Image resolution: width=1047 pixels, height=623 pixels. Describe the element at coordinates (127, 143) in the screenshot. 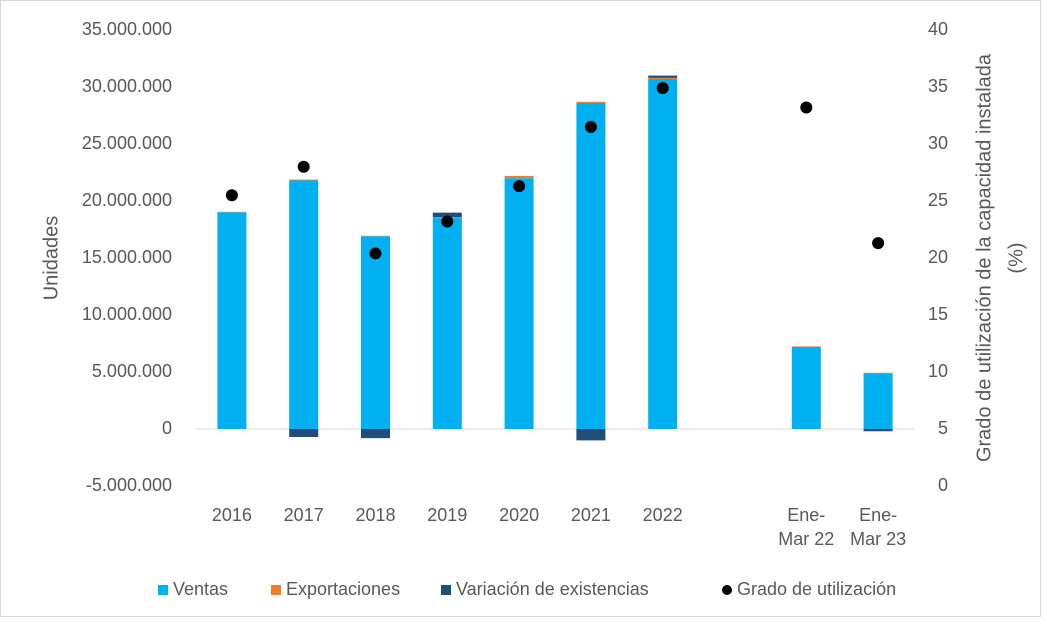

I see `y-tick-label: 25.000.000` at that location.